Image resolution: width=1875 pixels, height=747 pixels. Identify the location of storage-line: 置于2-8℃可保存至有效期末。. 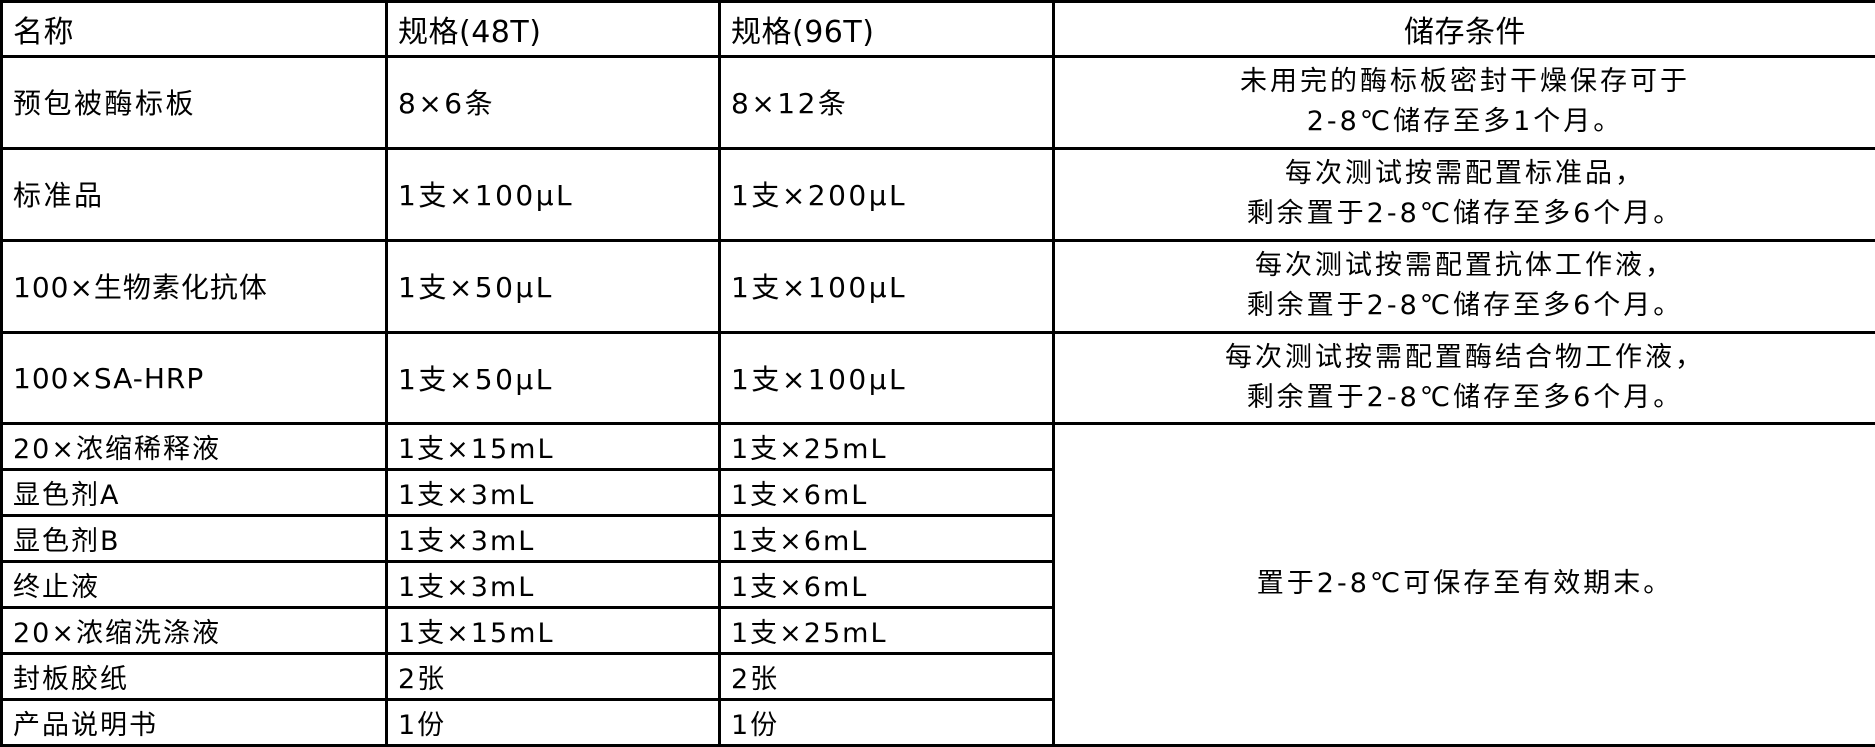
(1465, 584).